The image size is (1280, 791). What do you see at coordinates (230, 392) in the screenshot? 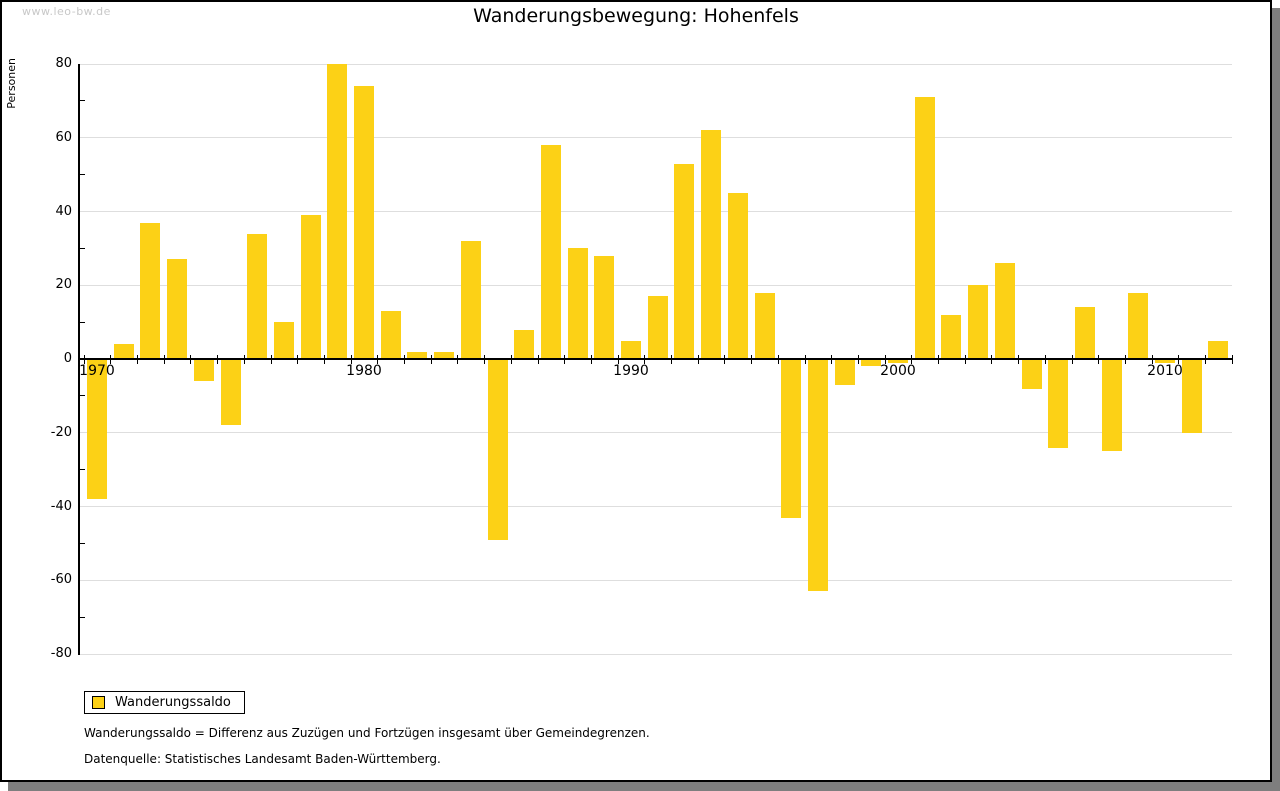
I see `bar-1975` at bounding box center [230, 392].